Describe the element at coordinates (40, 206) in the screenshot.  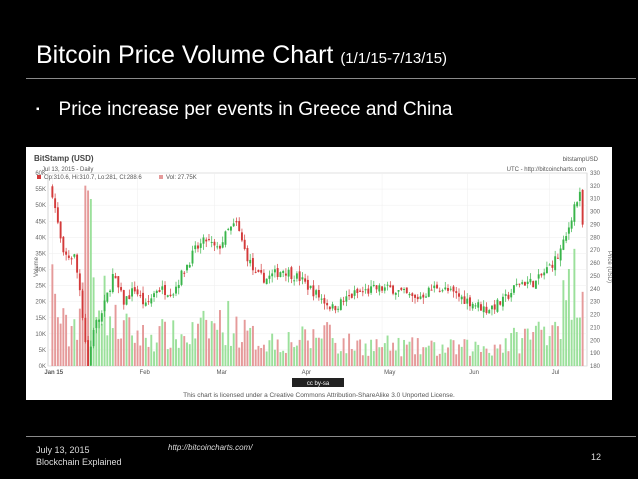
I see `y-left-tick-label: 50K` at that location.